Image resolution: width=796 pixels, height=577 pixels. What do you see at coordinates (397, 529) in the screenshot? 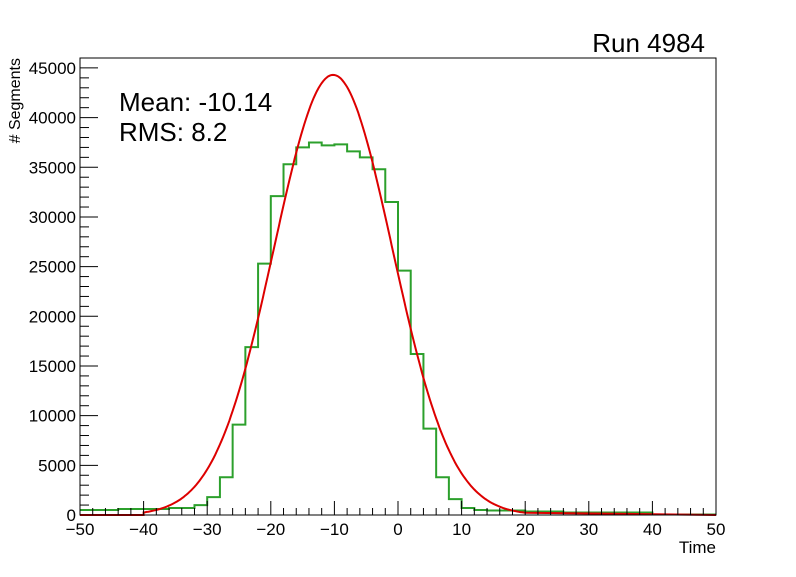
I see `x-tick-label: 0` at bounding box center [397, 529].